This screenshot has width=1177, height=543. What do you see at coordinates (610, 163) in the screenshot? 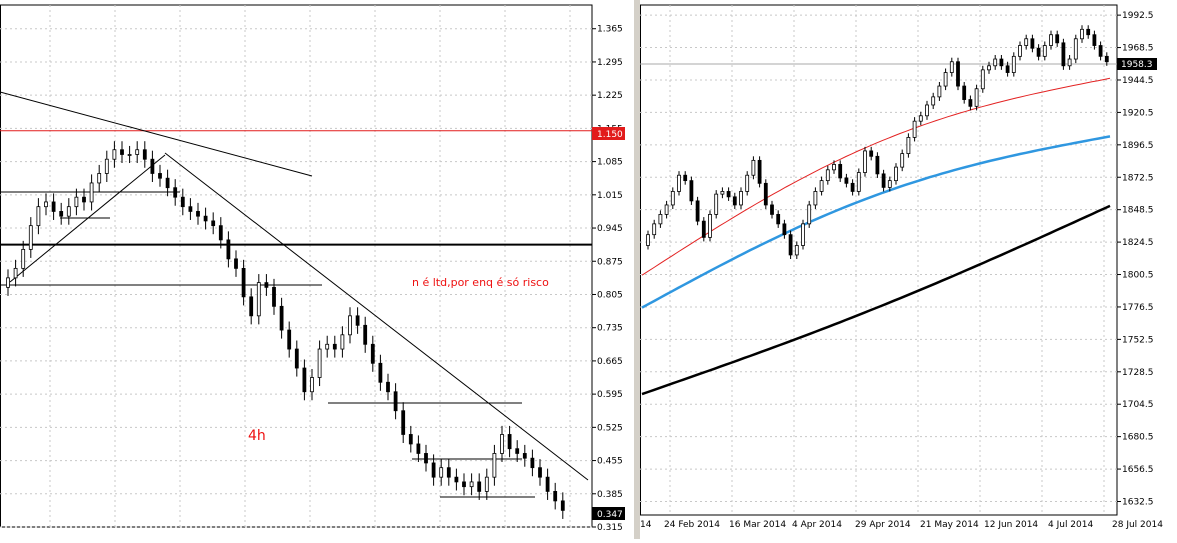
I see `y-tick-label: 1.085` at bounding box center [610, 163].